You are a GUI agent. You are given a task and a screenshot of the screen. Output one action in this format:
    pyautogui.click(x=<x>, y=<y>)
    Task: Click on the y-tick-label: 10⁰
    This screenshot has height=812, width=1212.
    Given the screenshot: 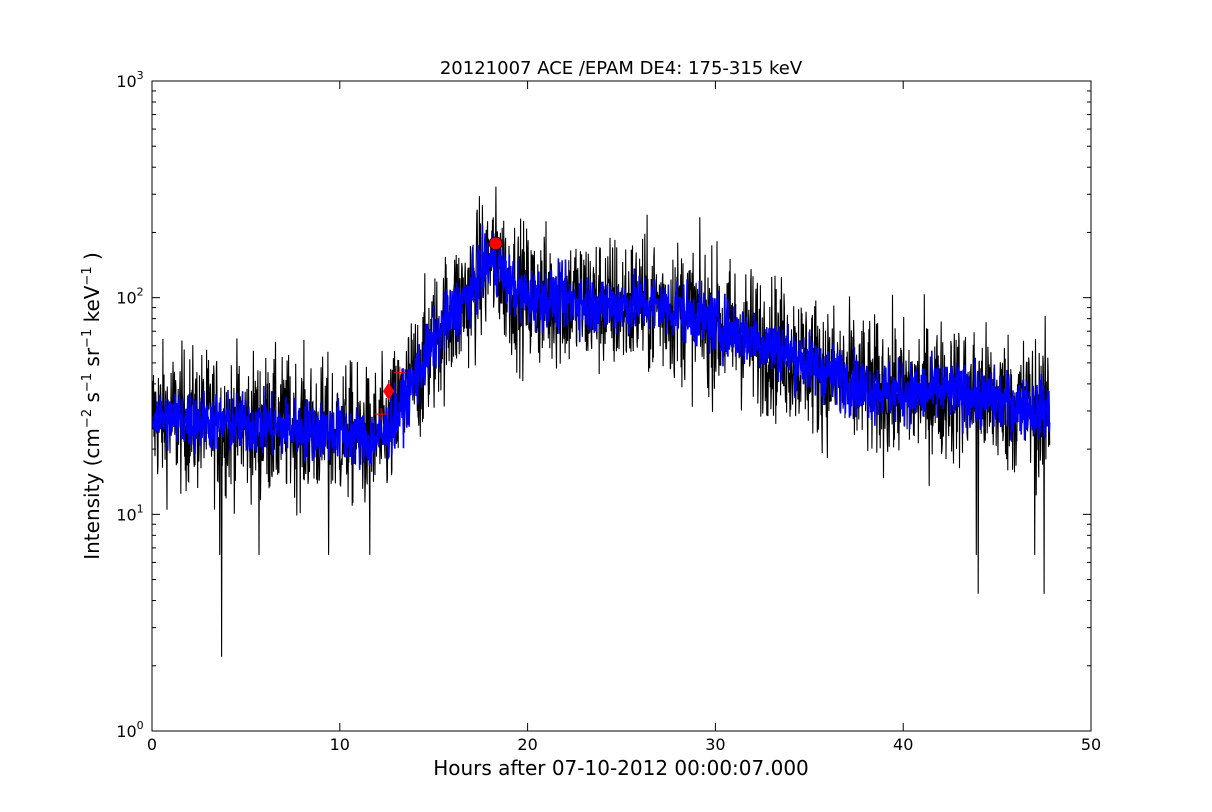 What is the action you would take?
    pyautogui.click(x=129, y=730)
    